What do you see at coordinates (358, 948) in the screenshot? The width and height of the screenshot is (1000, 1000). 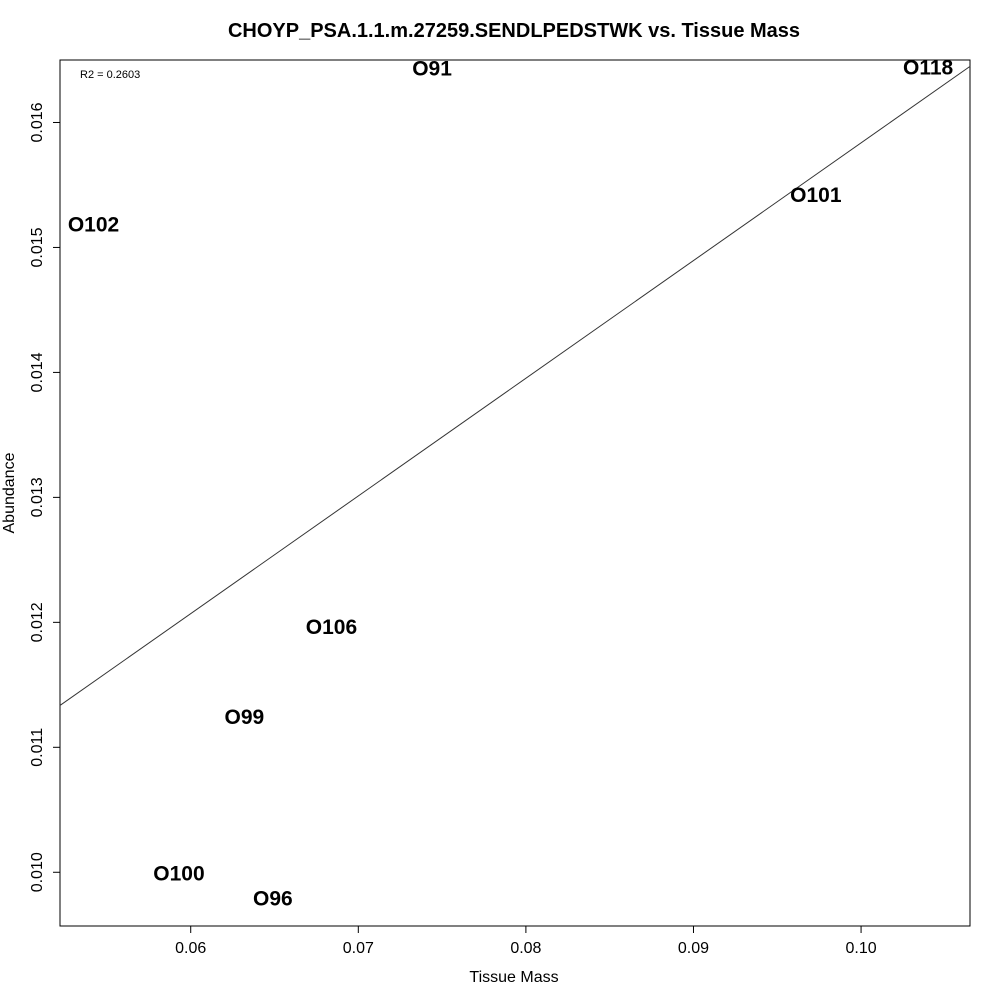 I see `x-tick-label: 0.07` at bounding box center [358, 948].